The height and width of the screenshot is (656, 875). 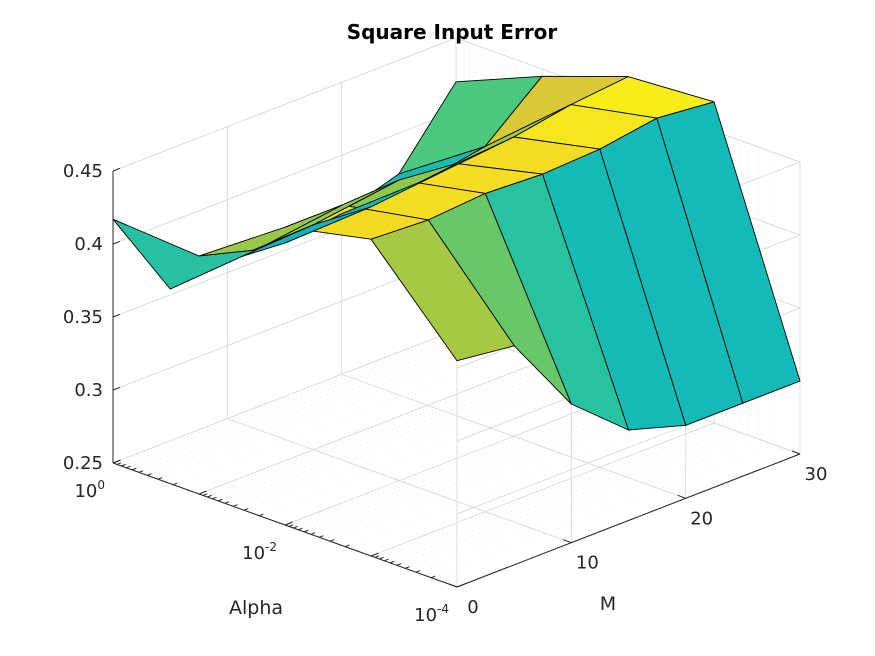 What do you see at coordinates (101, 485) in the screenshot?
I see `x-tick-label-exponent: 0` at bounding box center [101, 485].